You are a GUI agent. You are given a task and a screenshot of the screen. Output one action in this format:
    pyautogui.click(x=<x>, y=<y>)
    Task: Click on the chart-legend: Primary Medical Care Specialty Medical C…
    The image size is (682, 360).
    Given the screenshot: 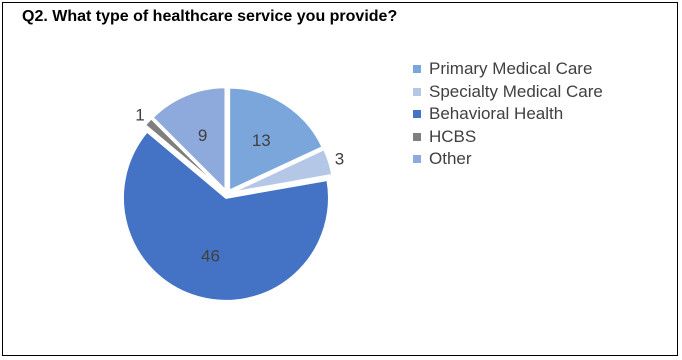 What is the action you would take?
    pyautogui.click(x=508, y=114)
    